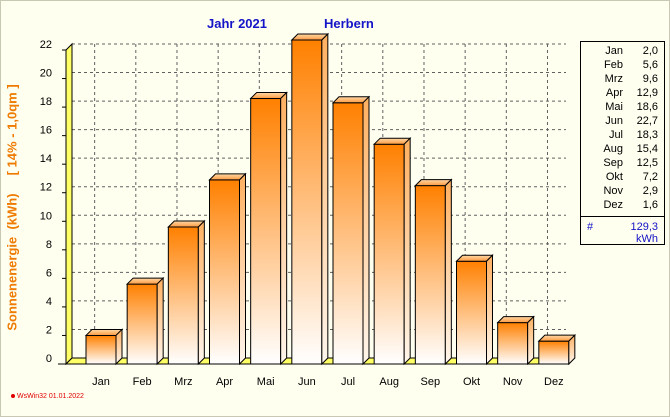  I want to click on legend-row: Jan 2,0, so click(622, 52).